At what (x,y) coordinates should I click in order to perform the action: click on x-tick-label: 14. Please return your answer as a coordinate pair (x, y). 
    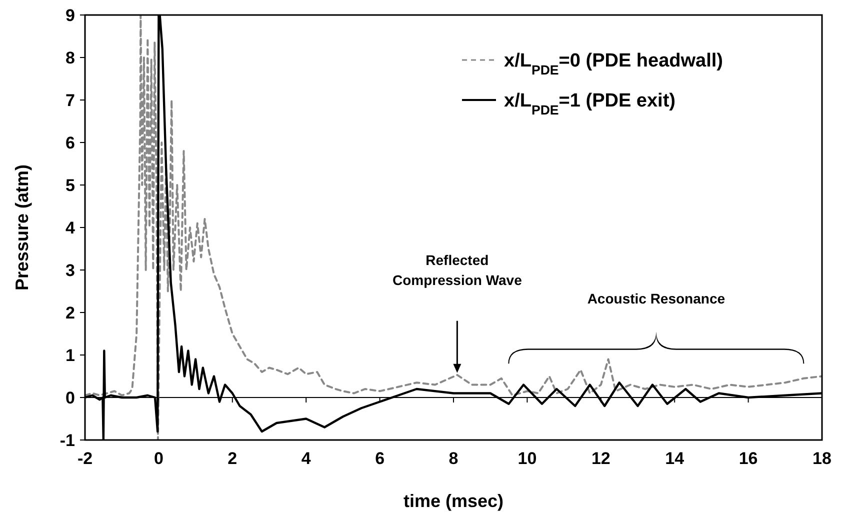
    Looking at the image, I should click on (675, 458).